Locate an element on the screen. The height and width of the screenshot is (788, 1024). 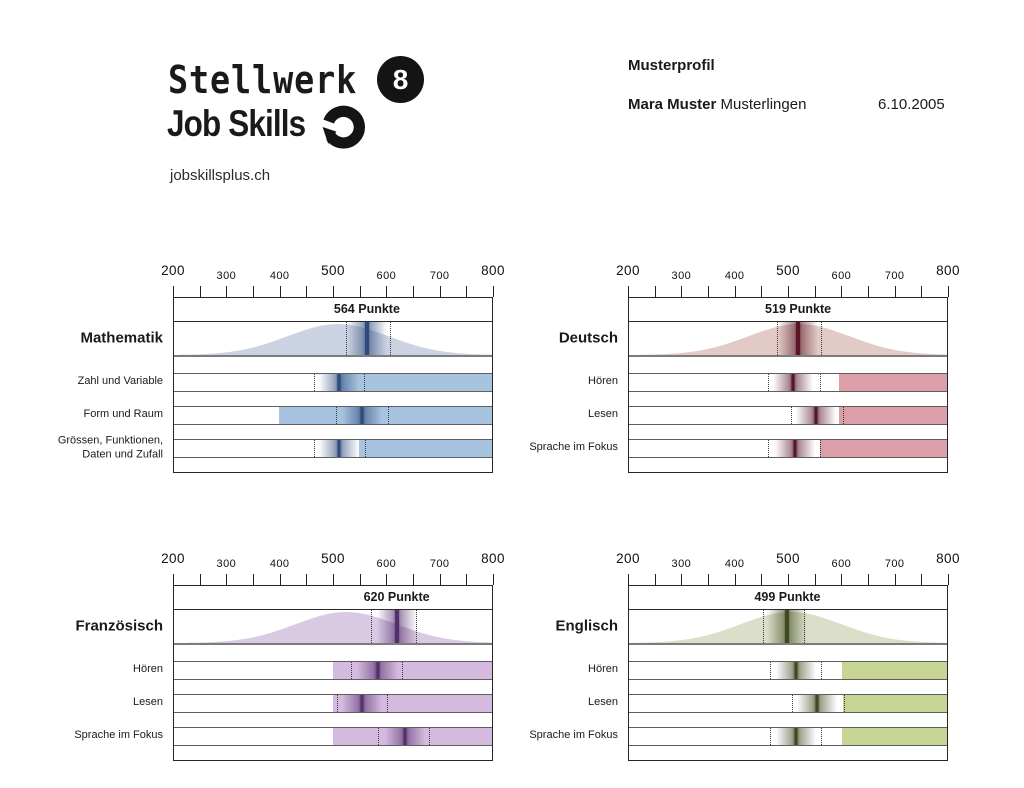
axis-tick-label: 600 is located at coordinates (841, 276).